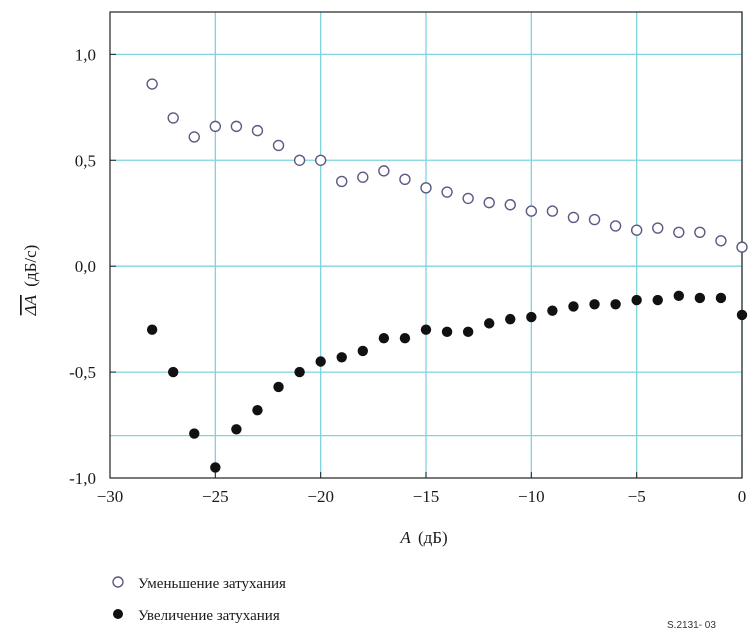 This screenshot has height=630, width=749. Describe the element at coordinates (85, 160) in the screenshot. I see `y-tick-label: 0,5` at that location.